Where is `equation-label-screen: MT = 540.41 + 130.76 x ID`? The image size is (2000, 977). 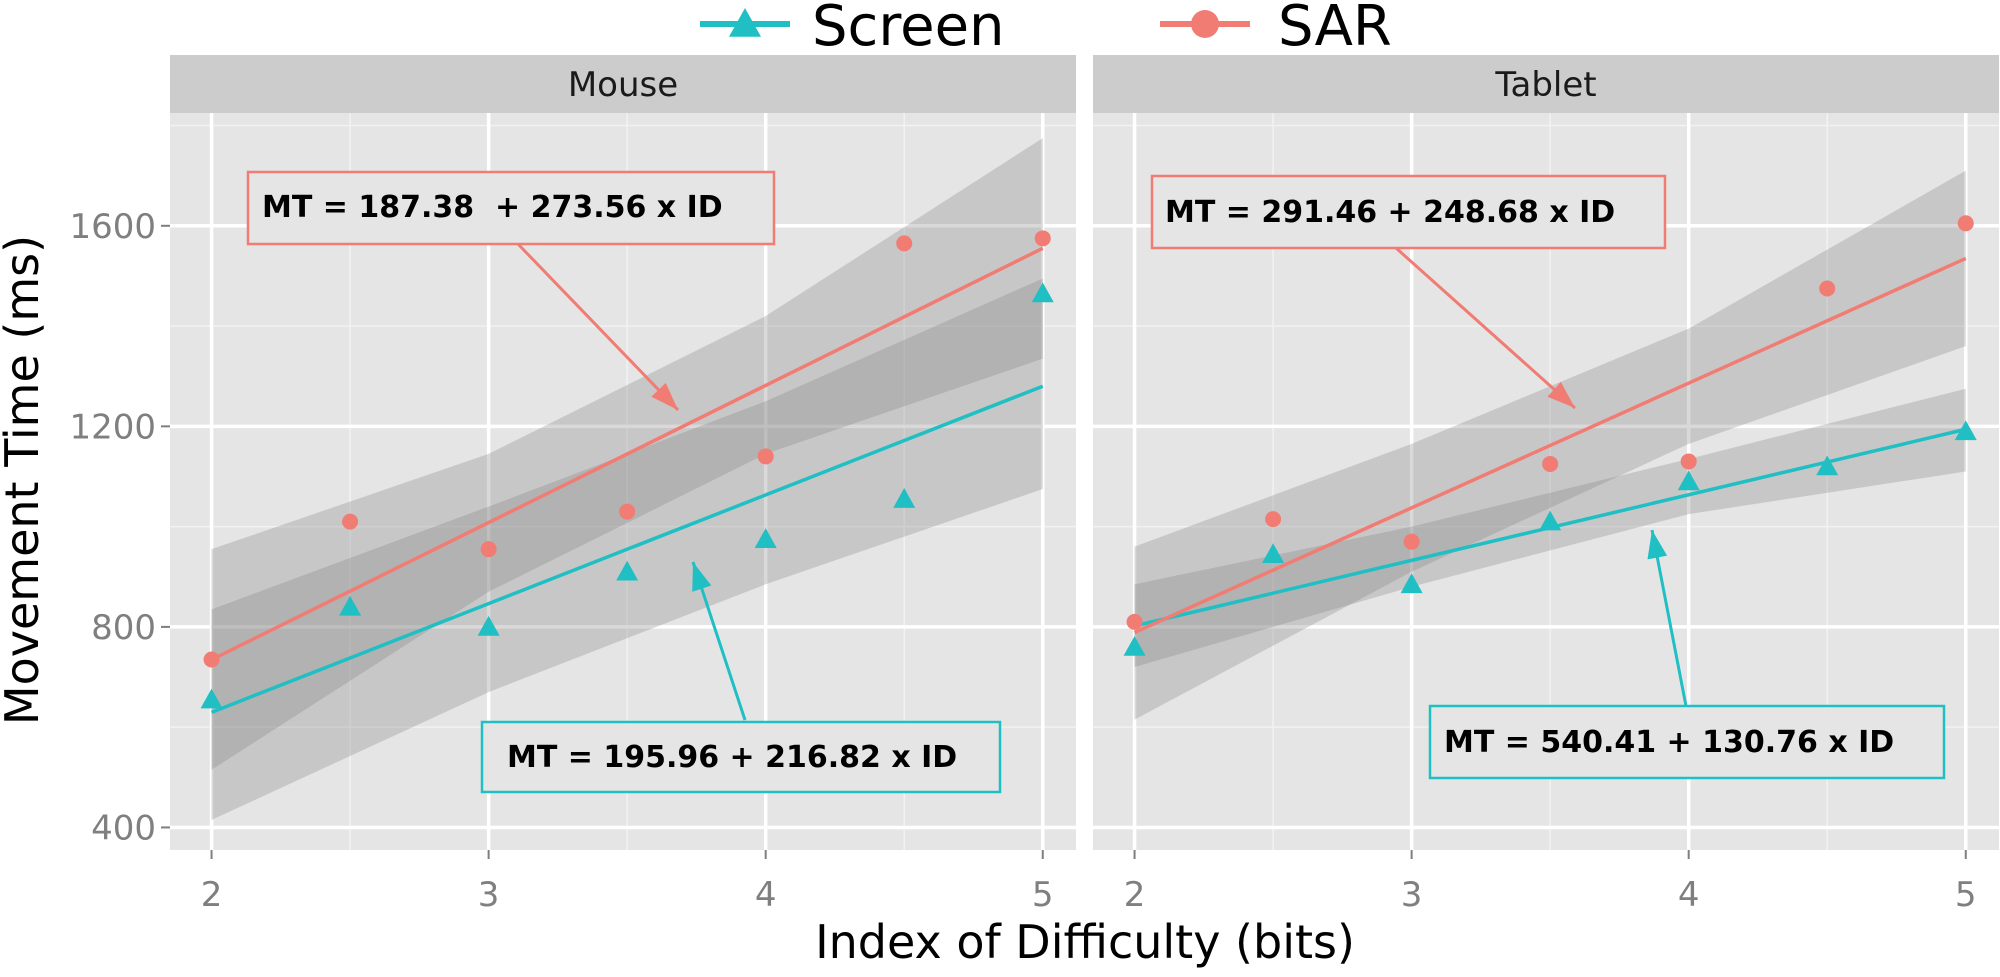
equation-label-screen: MT = 540.41 + 130.76 x ID is located at coordinates (1669, 742).